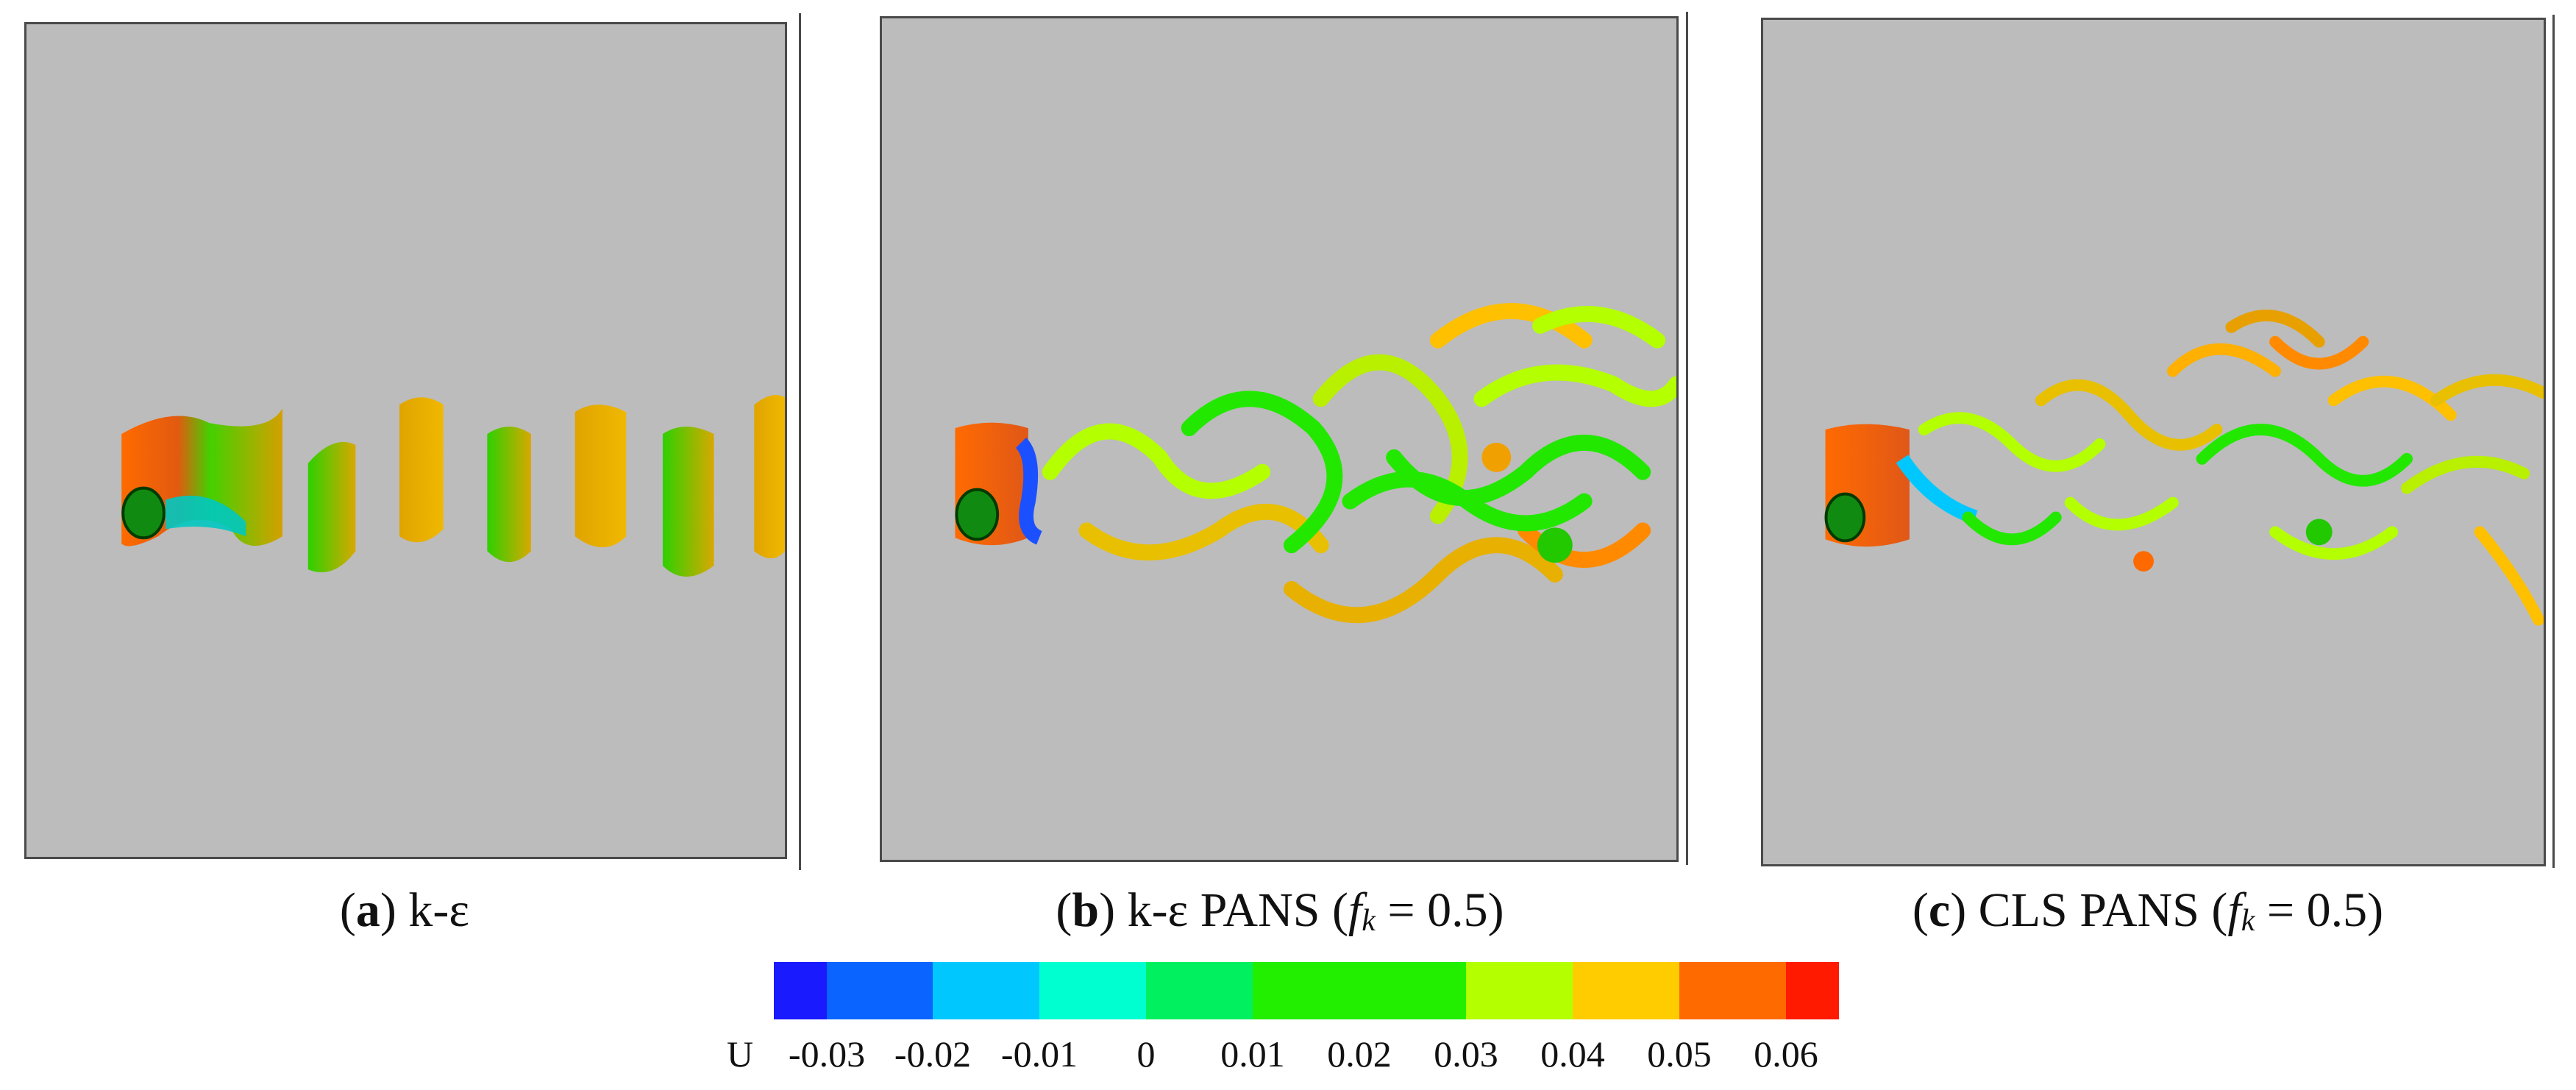 This screenshot has height=1090, width=2576. Describe the element at coordinates (453, 485) in the screenshot. I see `panel-a-isosurface` at that location.